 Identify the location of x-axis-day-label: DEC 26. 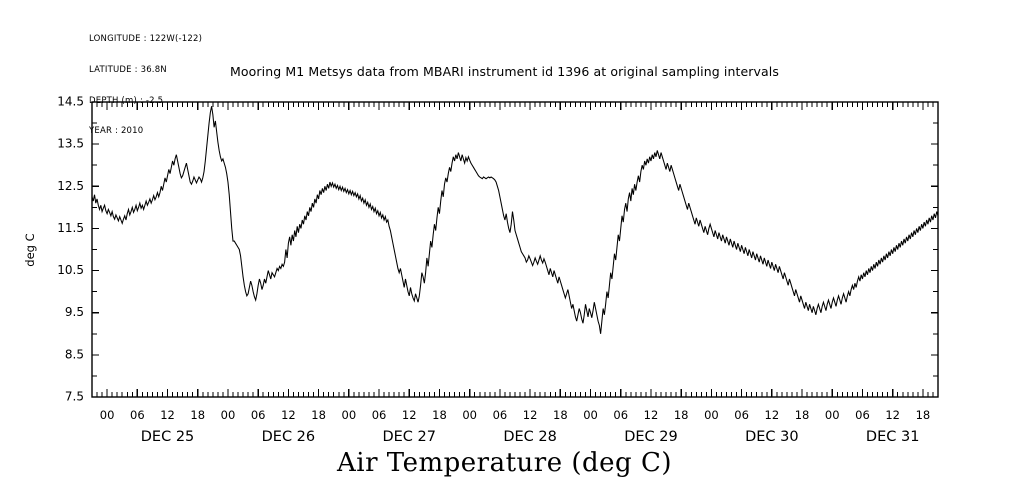
(289, 437).